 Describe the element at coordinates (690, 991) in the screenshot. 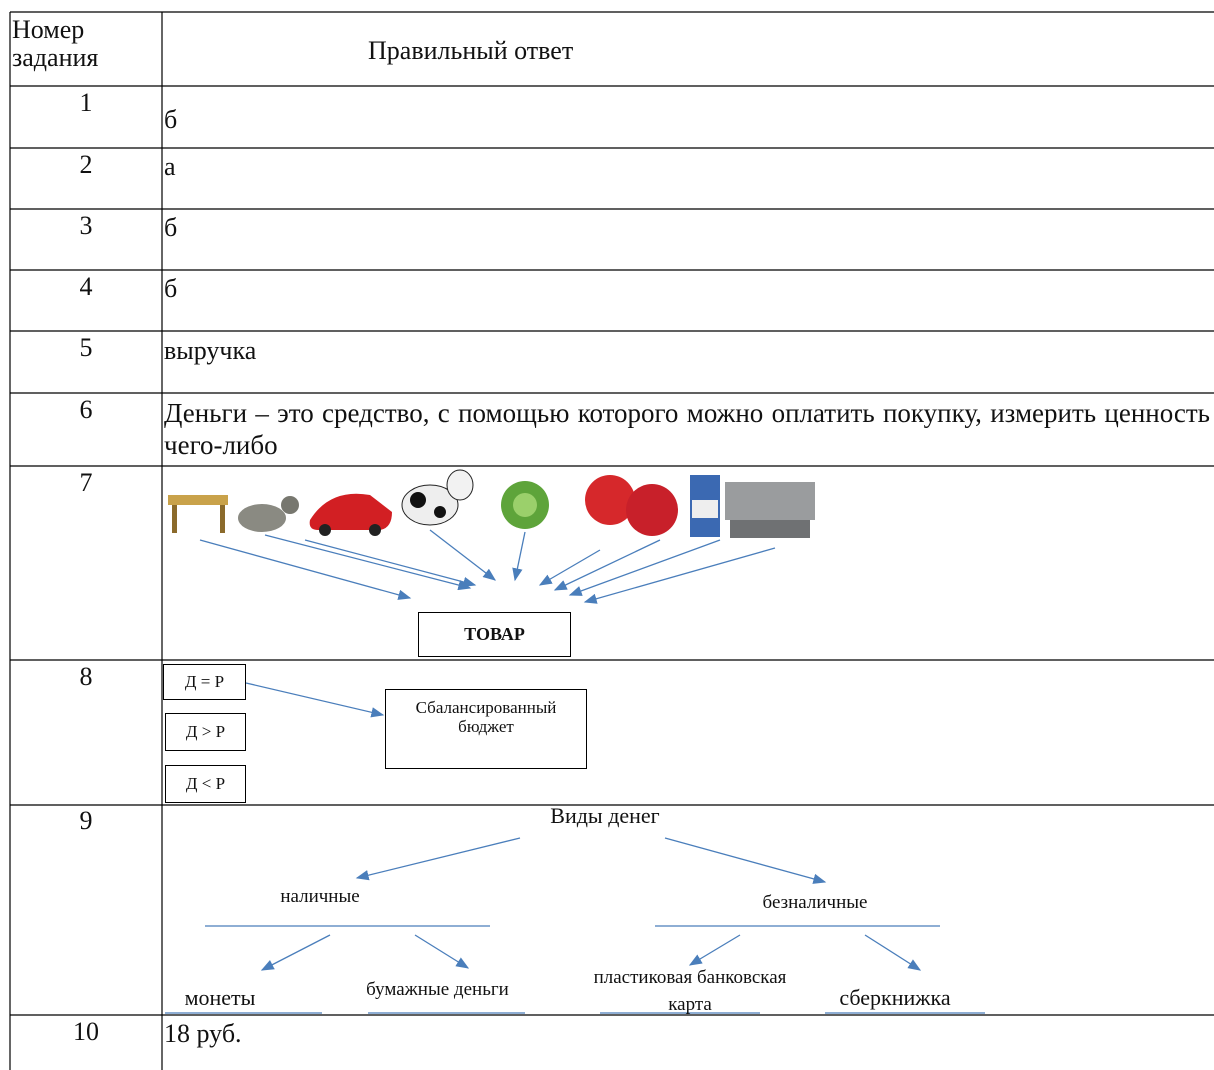

I see `tree-leaf: пластиковая банковская карта` at that location.